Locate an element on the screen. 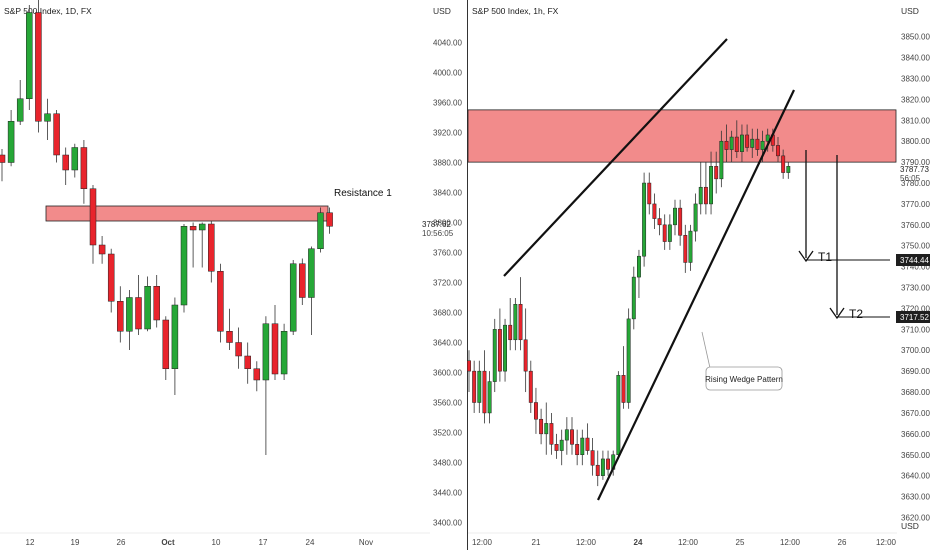 This screenshot has width=932, height=550. price-tick-label: 3830.00 is located at coordinates (915, 79).